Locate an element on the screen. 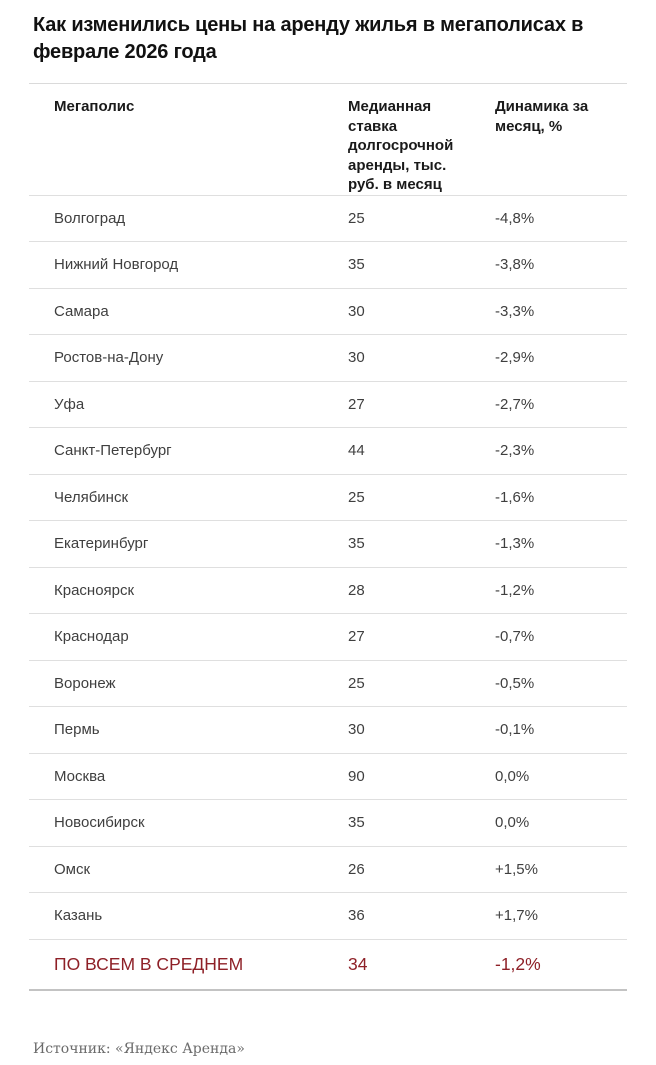  city-cell: Казань is located at coordinates (78, 916).